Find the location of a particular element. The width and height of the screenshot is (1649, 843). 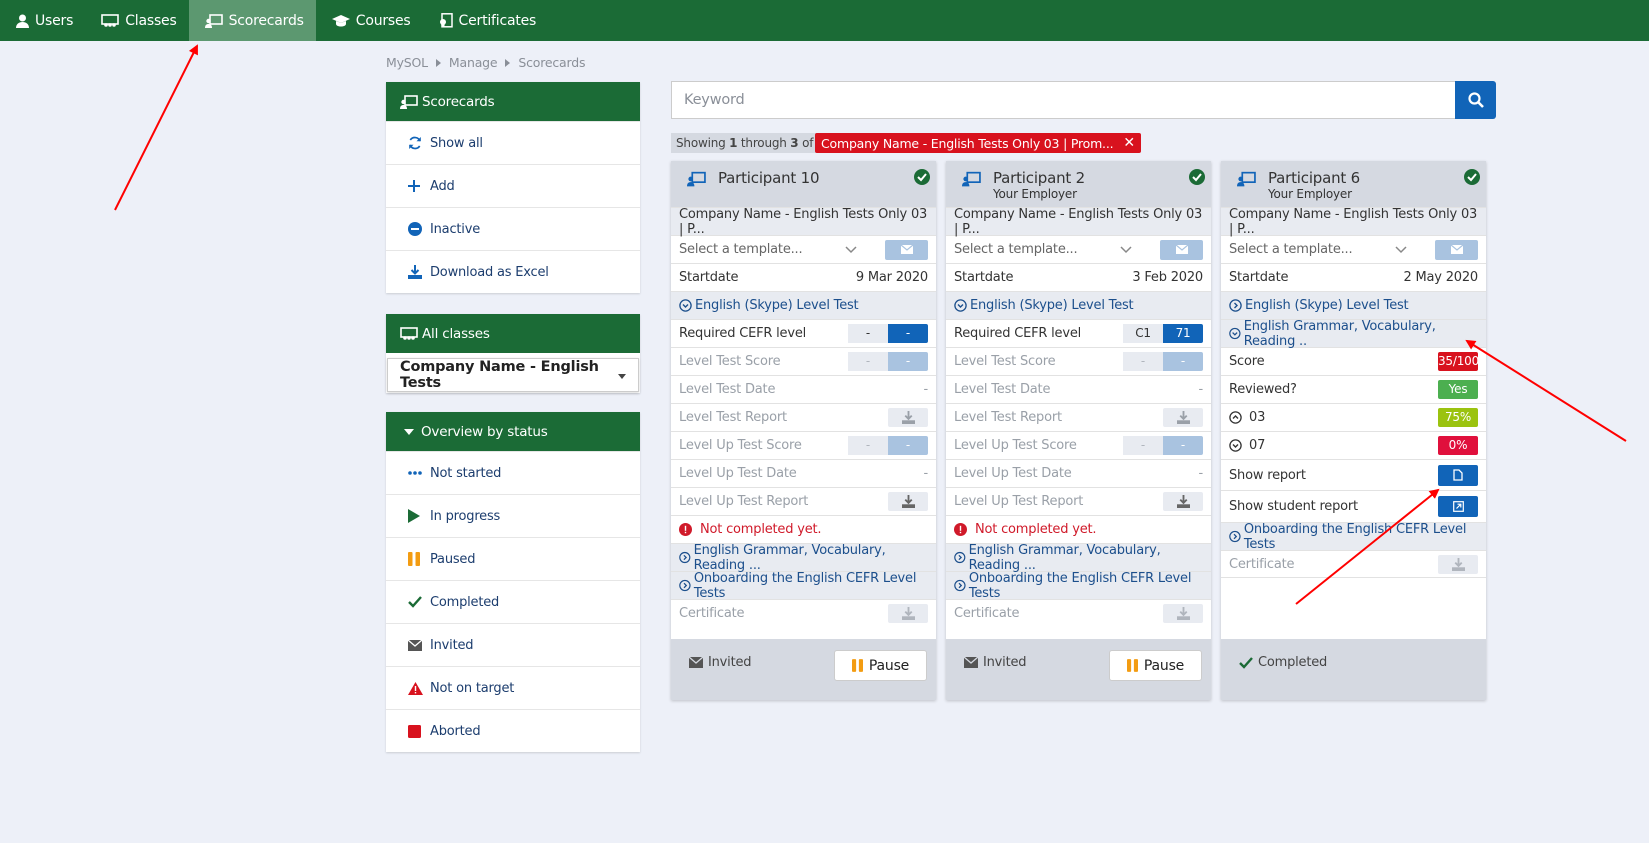

search-button is located at coordinates (1475, 100).